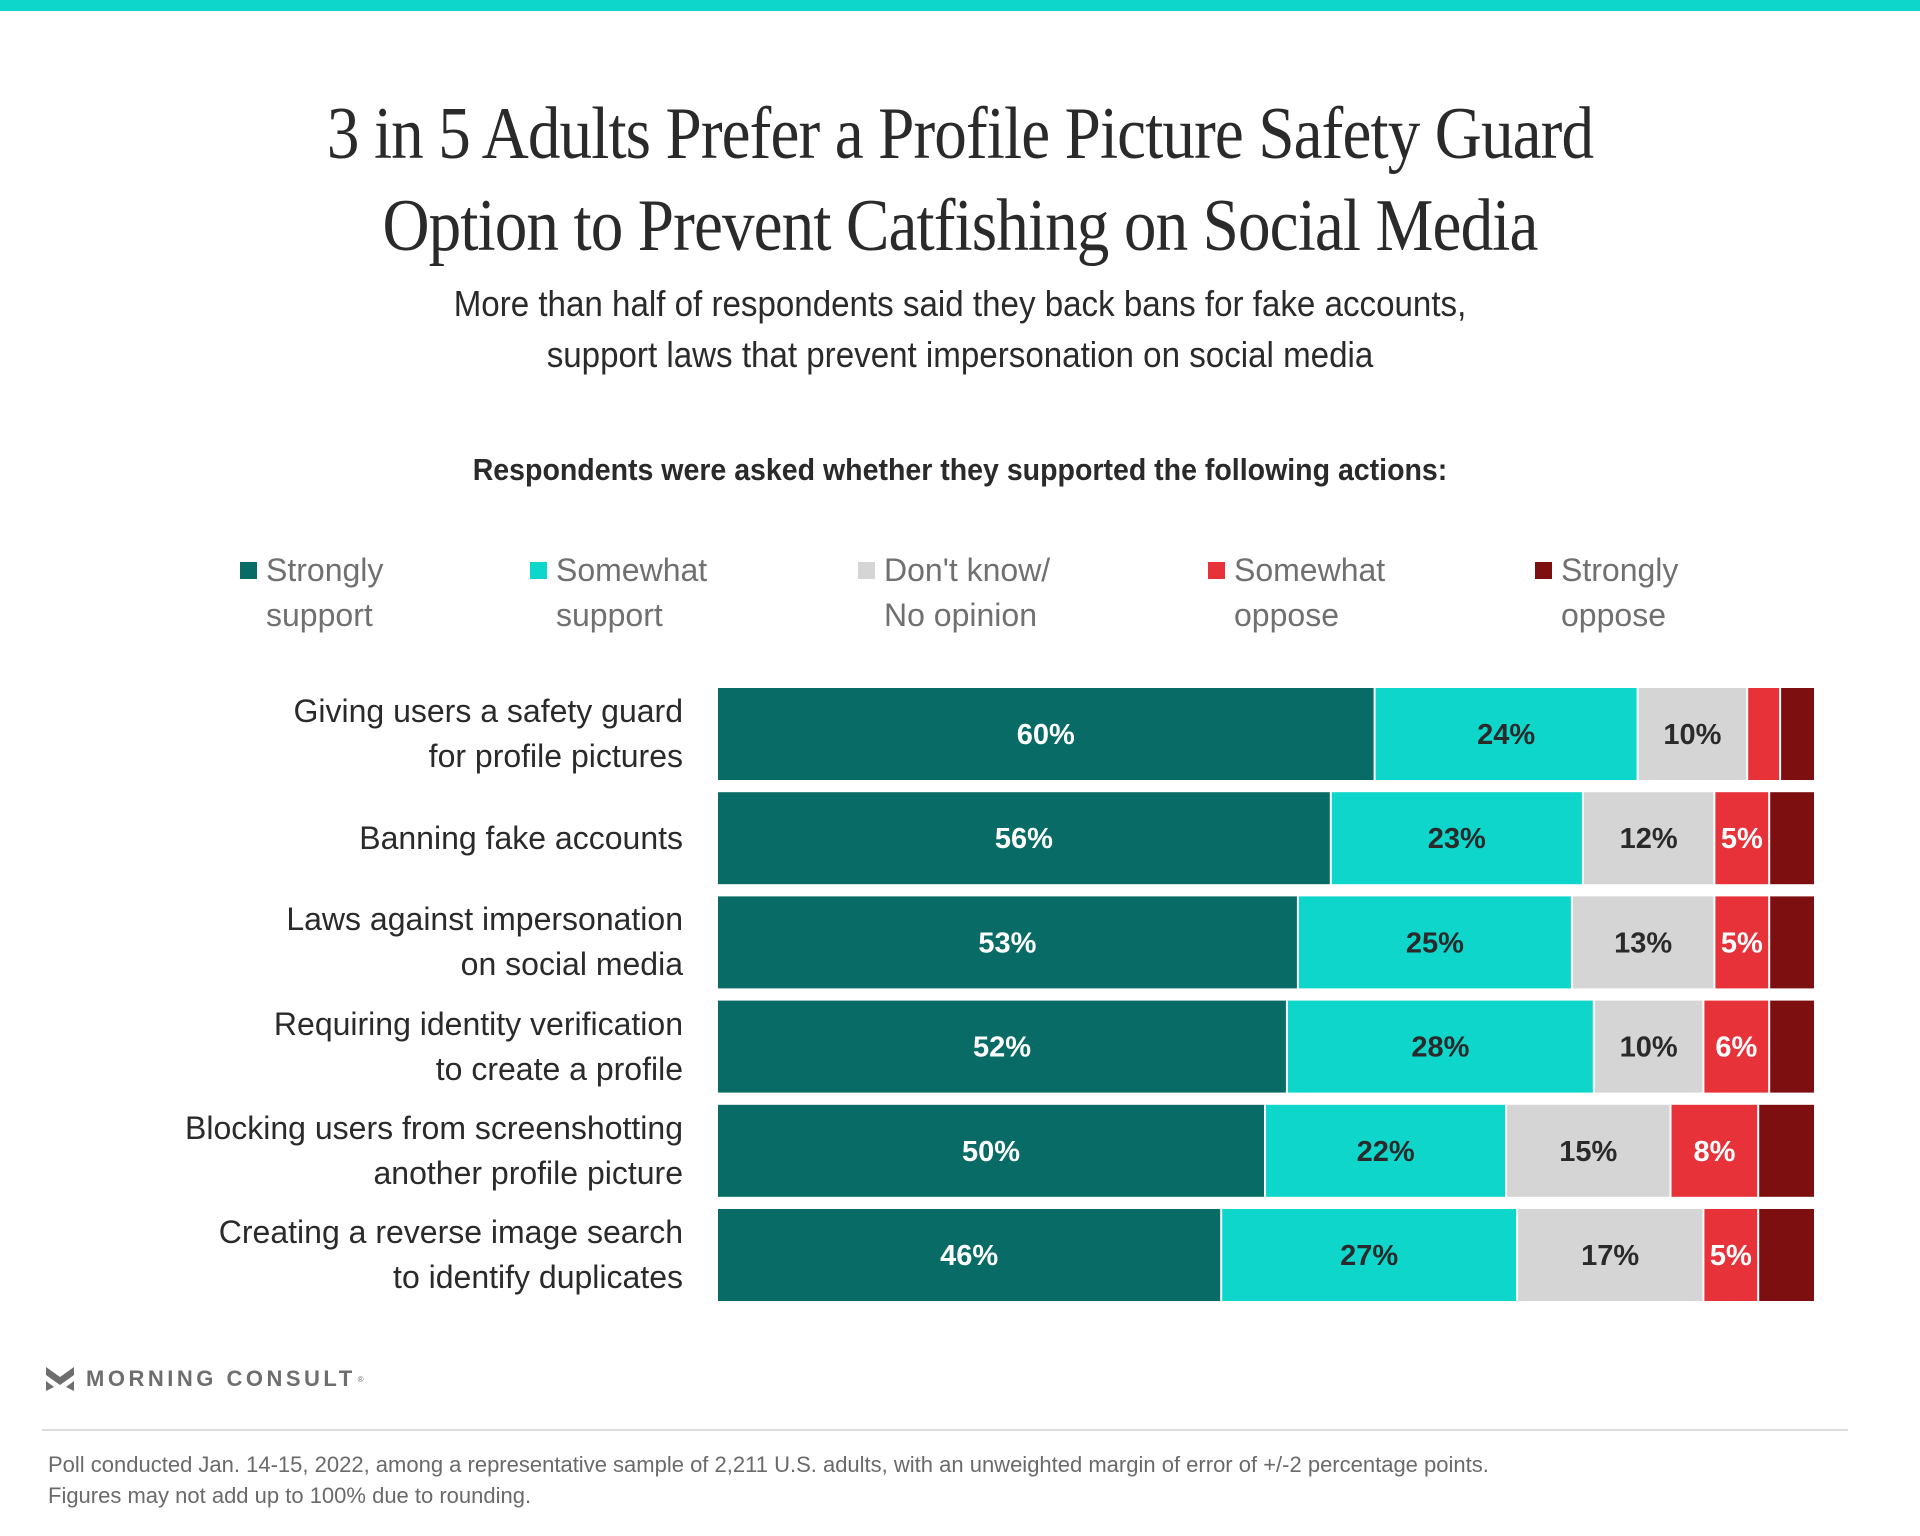 This screenshot has height=1536, width=1920. What do you see at coordinates (632, 592) in the screenshot?
I see `legend-label: Somewhat support` at bounding box center [632, 592].